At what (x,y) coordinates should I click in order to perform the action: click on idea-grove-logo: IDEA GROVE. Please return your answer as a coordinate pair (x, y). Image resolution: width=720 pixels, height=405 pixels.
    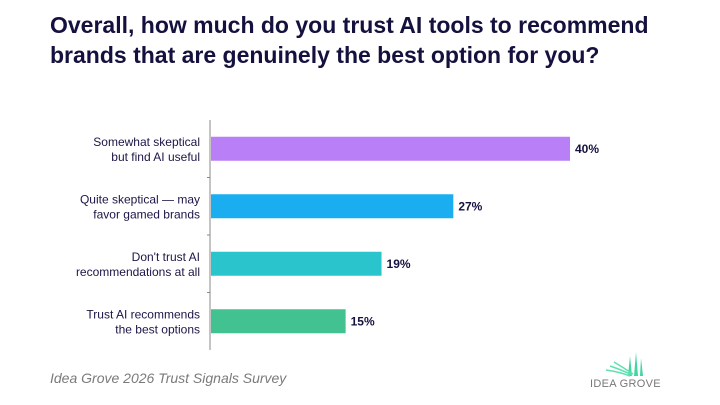
    Looking at the image, I should click on (630, 372).